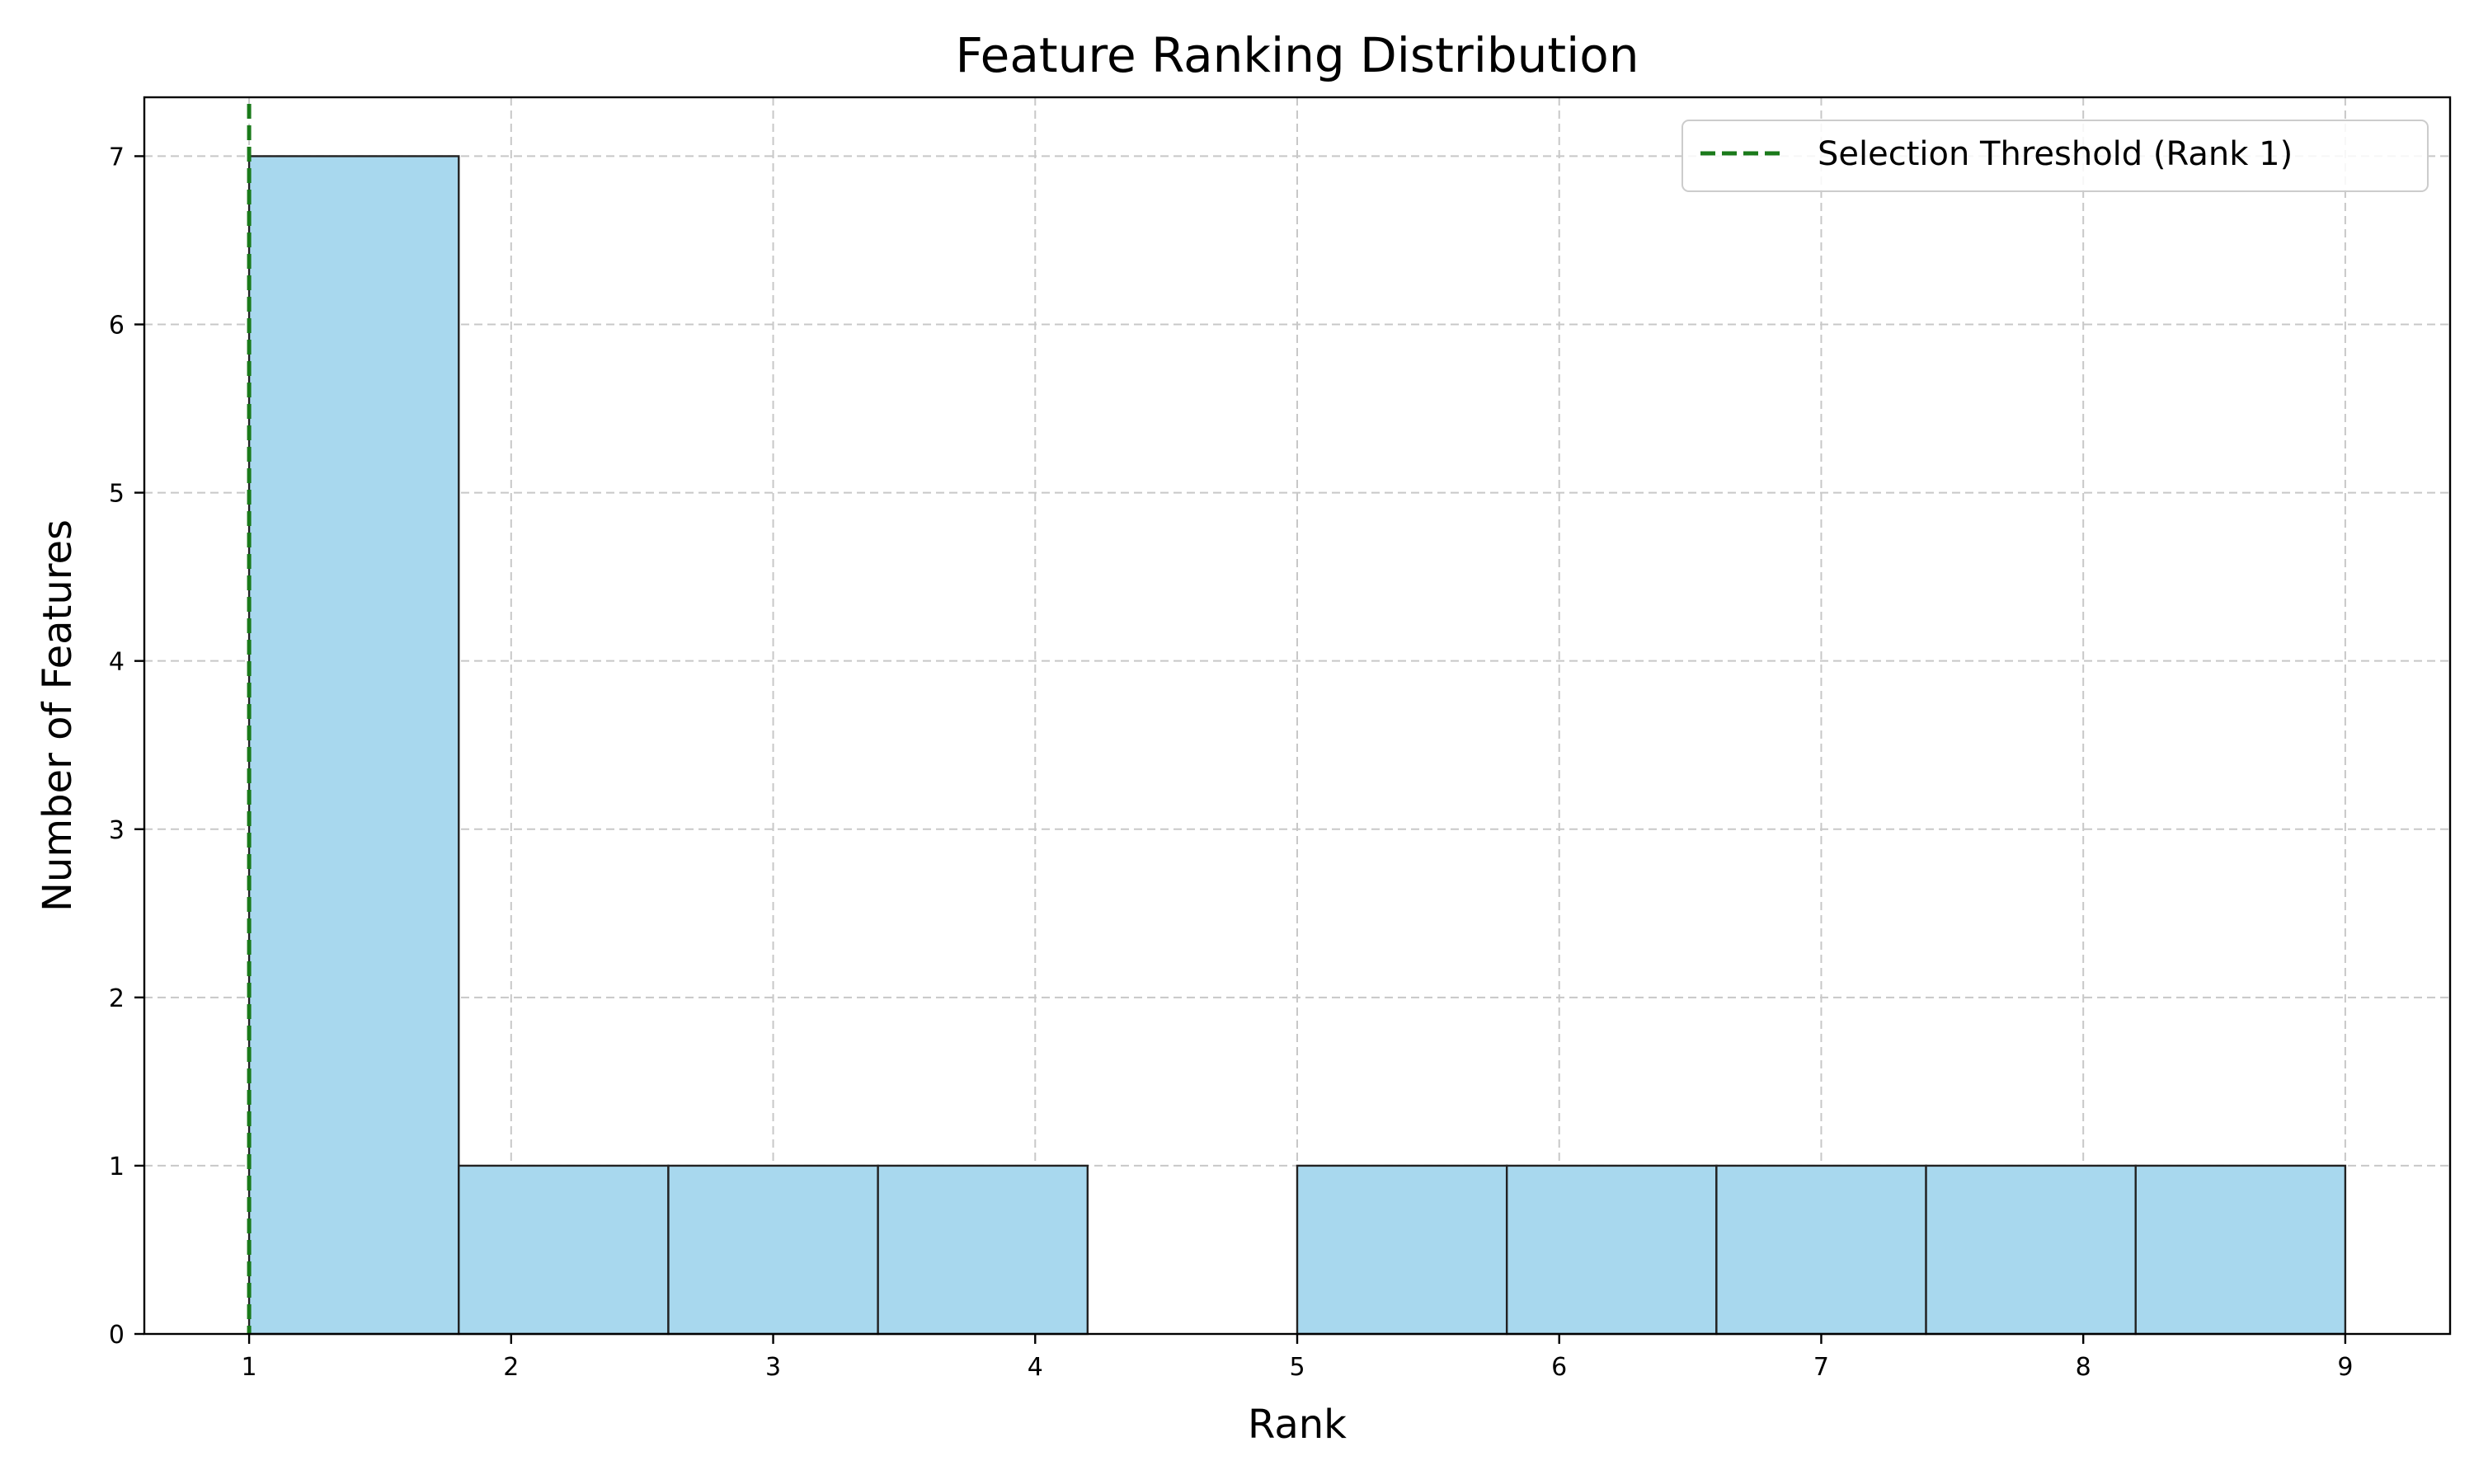  I want to click on x-tick-label: 3, so click(773, 1367).